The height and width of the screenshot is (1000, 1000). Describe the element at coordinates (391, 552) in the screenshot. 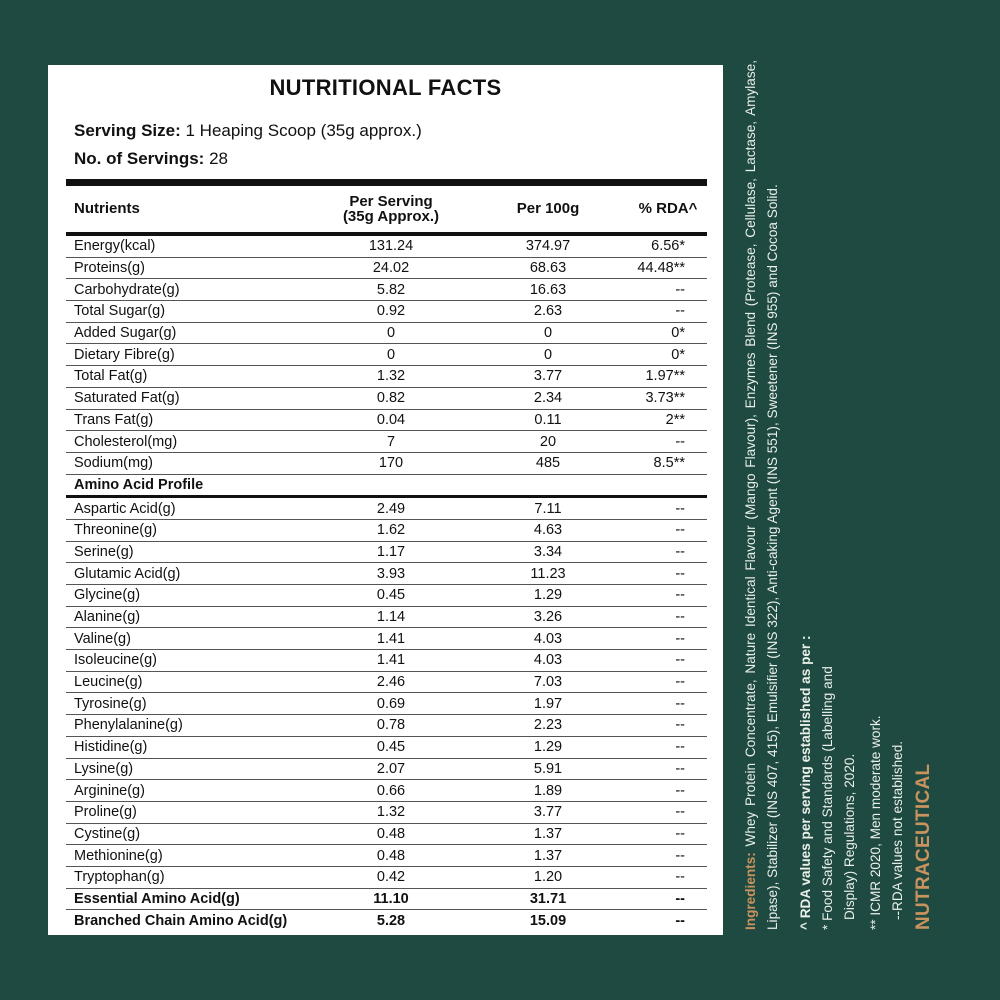

I see `per-serving-value: 1.17` at that location.